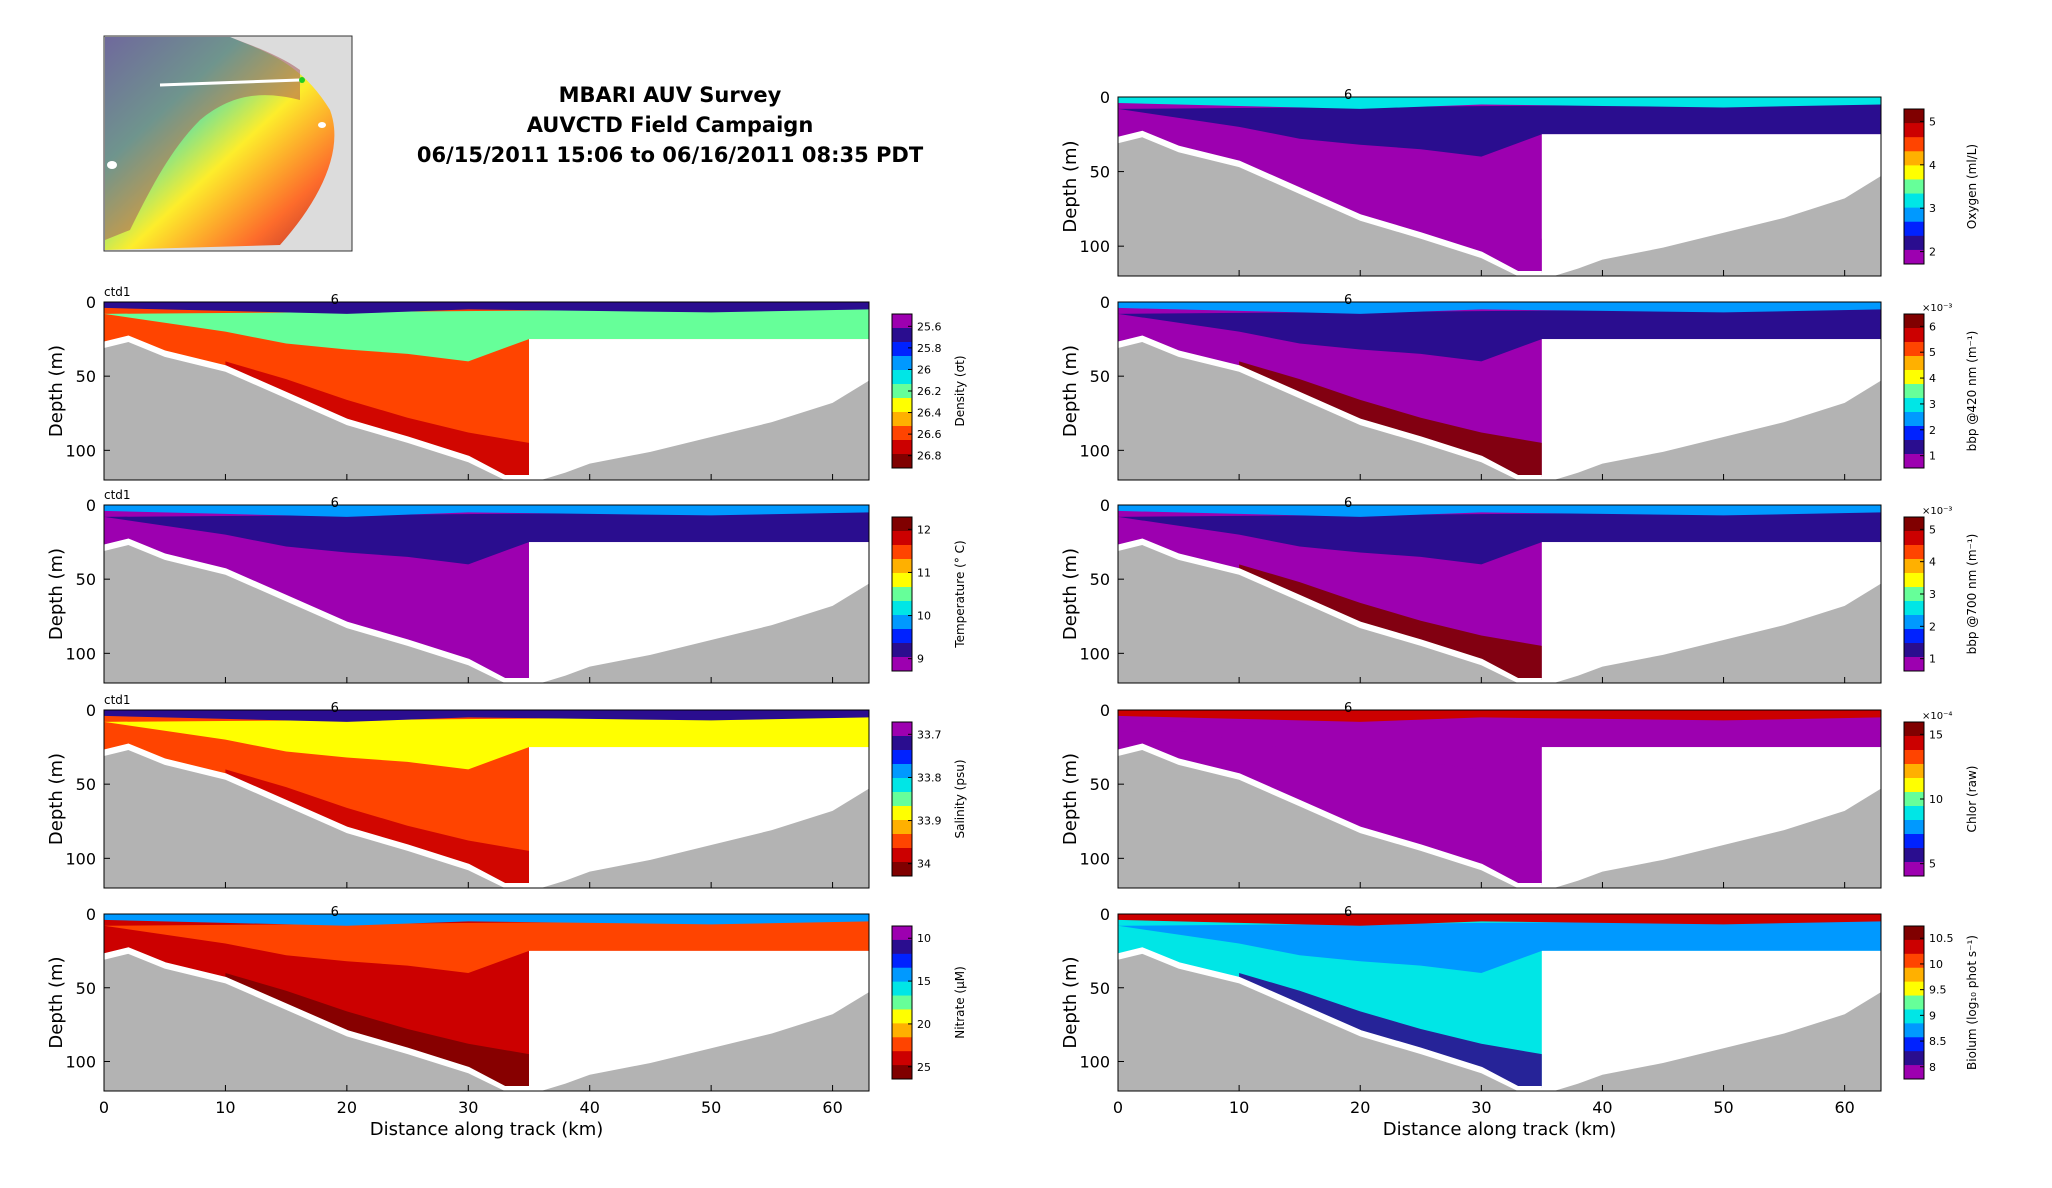 The image size is (2052, 1188). I want to click on colorbar-label: Nitrate (μM), so click(960, 1002).